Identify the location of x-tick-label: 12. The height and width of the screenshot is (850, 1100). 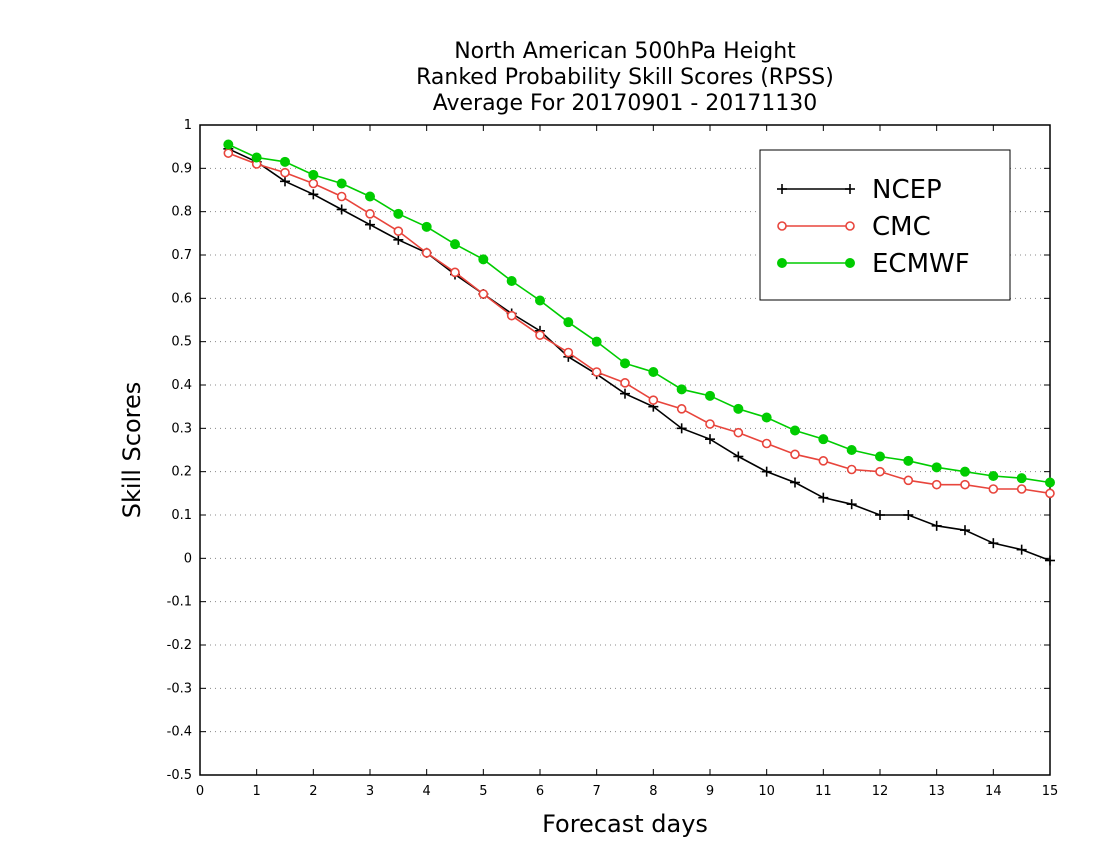
(880, 791).